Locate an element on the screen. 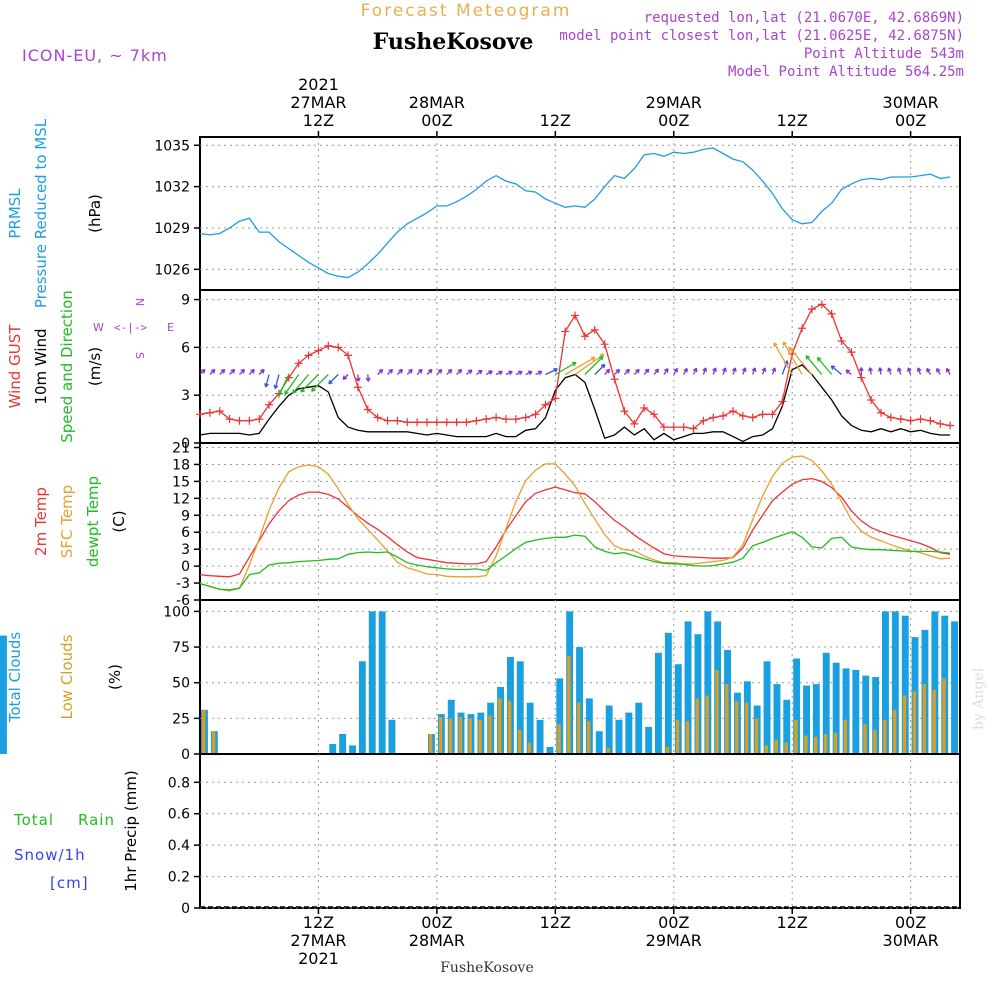 The image size is (1000, 1000). wind-y-tick-label: 9 is located at coordinates (185, 301).